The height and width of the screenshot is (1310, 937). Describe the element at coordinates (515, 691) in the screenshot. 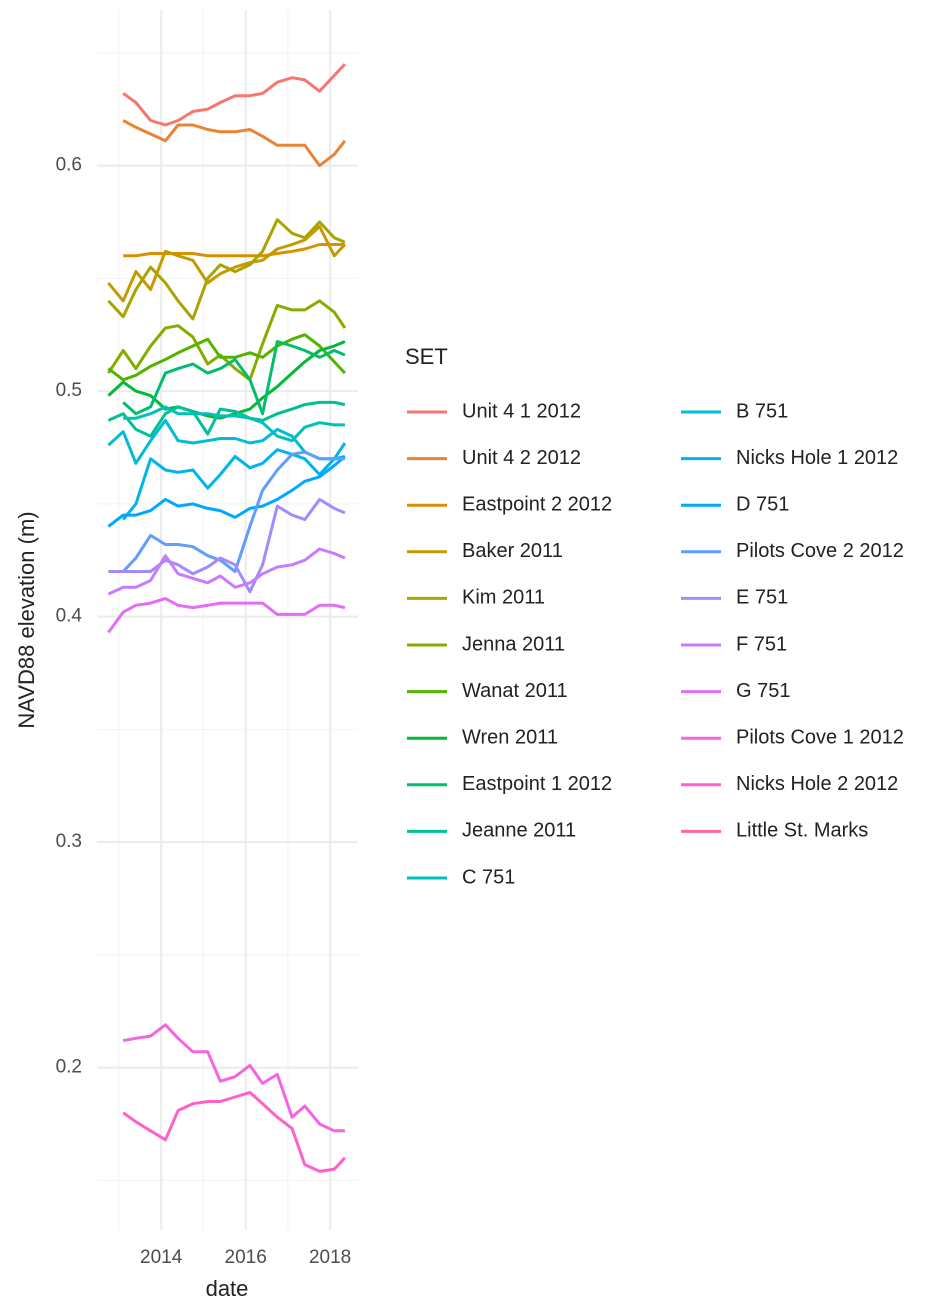

I see `legend-label: Wanat 2011` at that location.